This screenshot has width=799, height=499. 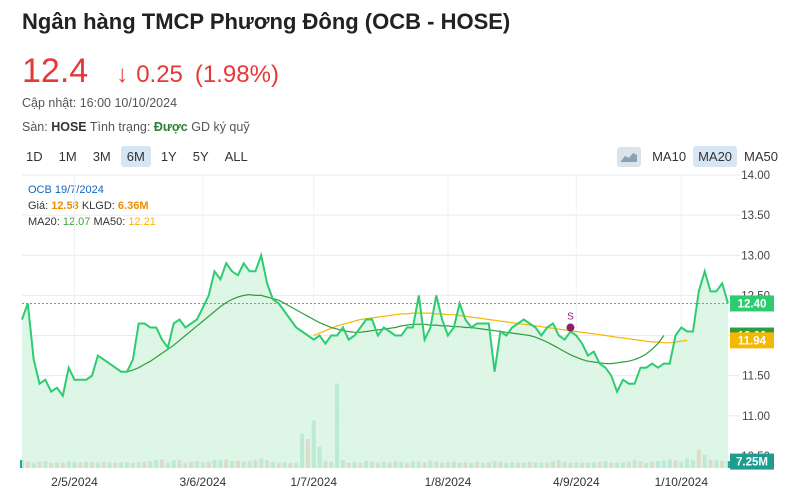 I want to click on price-row: 12.4 ↓ 0.25 (1.98%), so click(x=150, y=71).